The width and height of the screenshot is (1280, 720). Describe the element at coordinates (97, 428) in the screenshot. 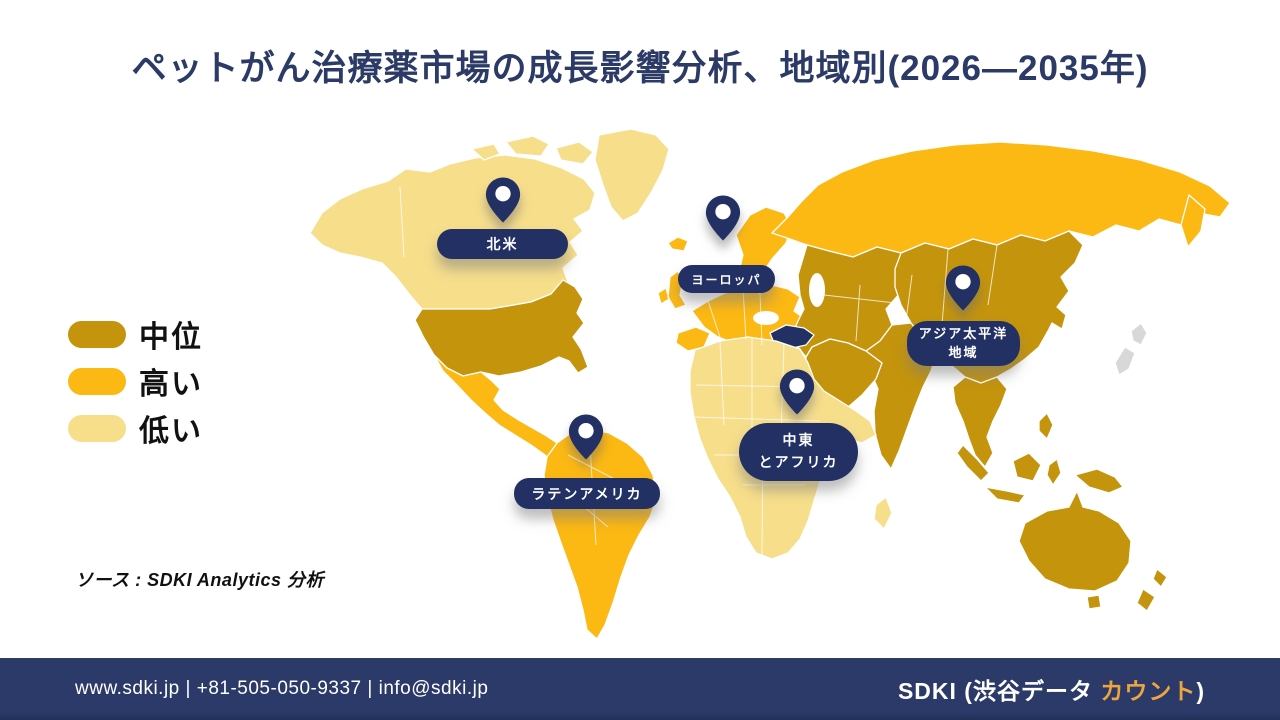

I see `legend-swatch-low` at that location.